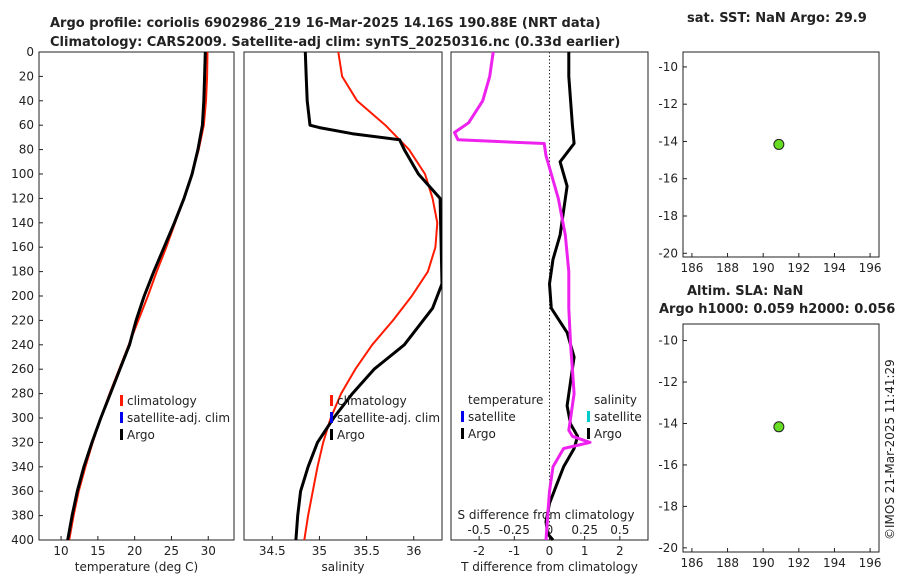 The width and height of the screenshot is (900, 580). What do you see at coordinates (22, 272) in the screenshot?
I see `depth-tick-label: 180` at bounding box center [22, 272].